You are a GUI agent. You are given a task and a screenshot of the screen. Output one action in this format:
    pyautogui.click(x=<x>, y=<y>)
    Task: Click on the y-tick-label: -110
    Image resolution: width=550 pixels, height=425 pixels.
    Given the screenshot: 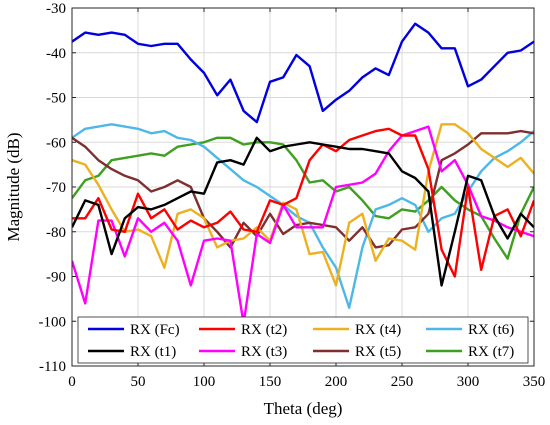 What is the action you would take?
    pyautogui.click(x=52, y=367)
    